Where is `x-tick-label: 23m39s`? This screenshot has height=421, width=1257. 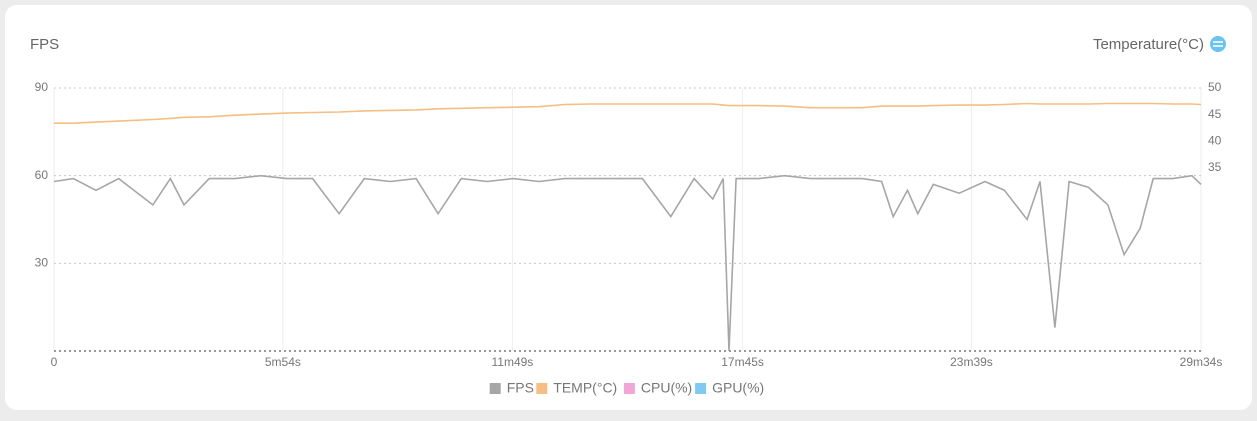 x-tick-label: 23m39s is located at coordinates (971, 362).